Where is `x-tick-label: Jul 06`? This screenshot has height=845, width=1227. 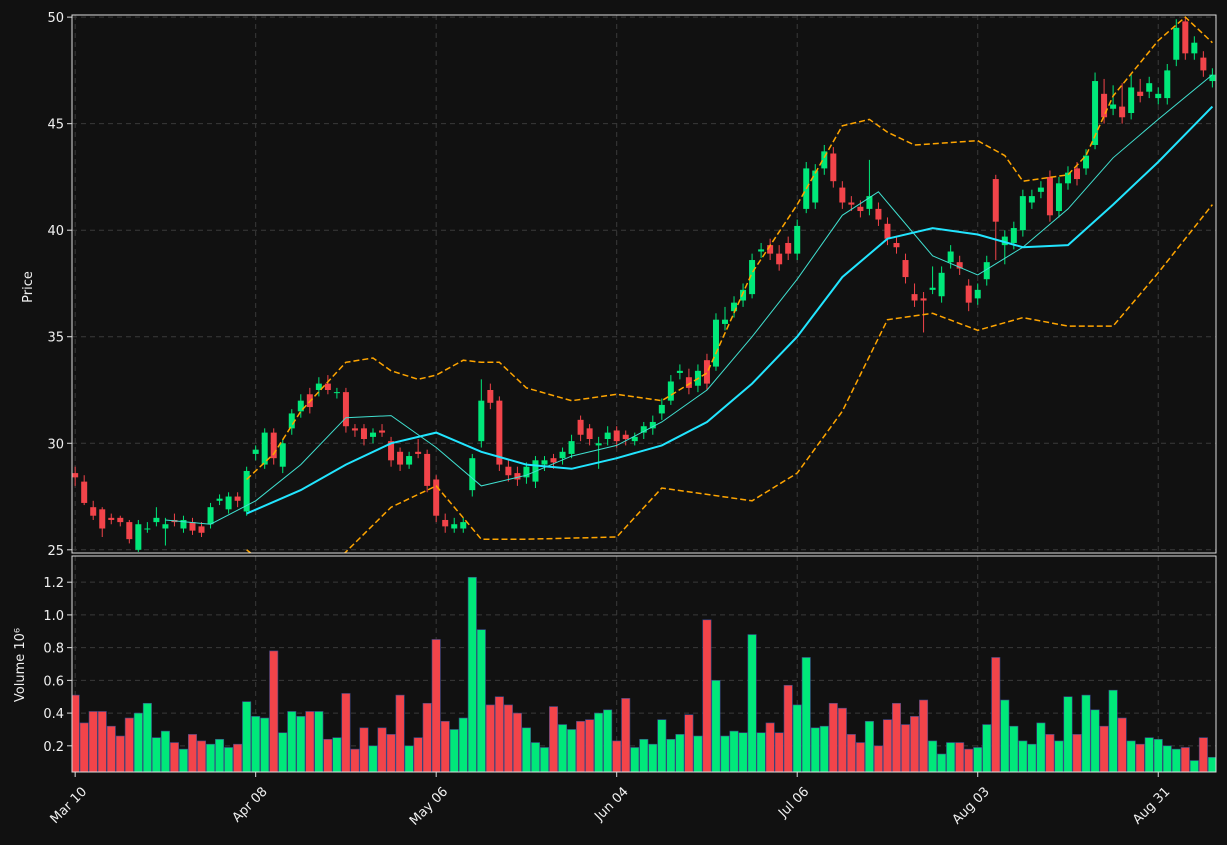
x-tick-label: Jul 06 is located at coordinates (793, 802).